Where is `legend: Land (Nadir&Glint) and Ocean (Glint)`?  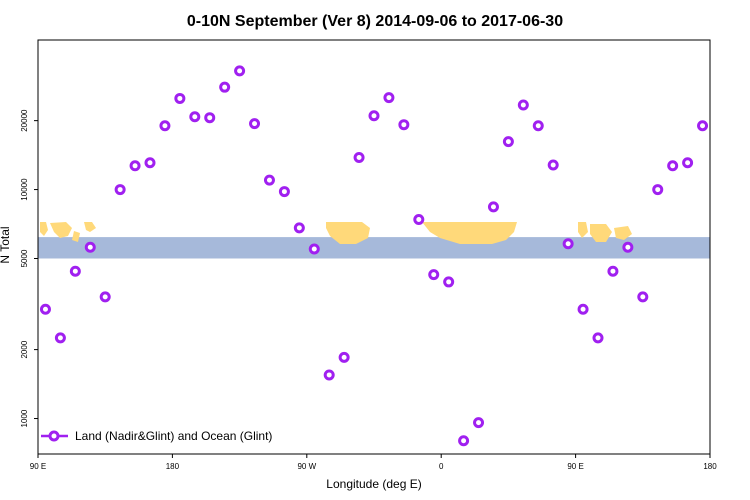 legend: Land (Nadir&Glint) and Ocean (Glint) is located at coordinates (156, 436).